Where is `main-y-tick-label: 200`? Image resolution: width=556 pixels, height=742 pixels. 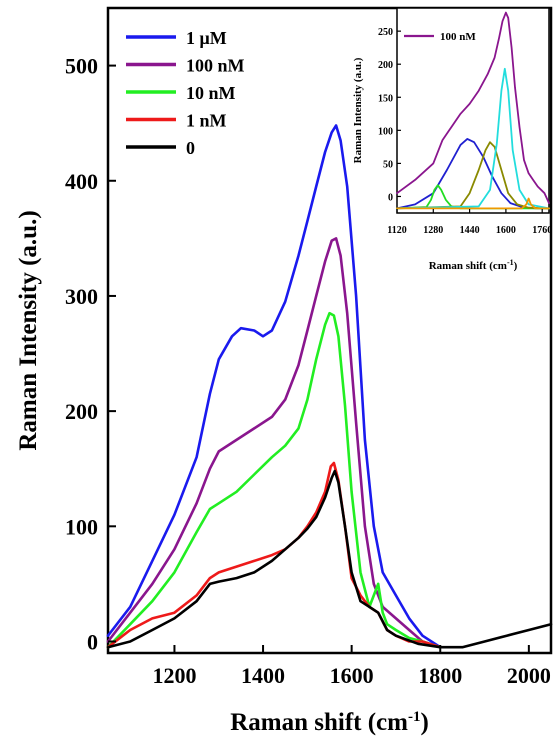
main-y-tick-label: 200 is located at coordinates (81, 411).